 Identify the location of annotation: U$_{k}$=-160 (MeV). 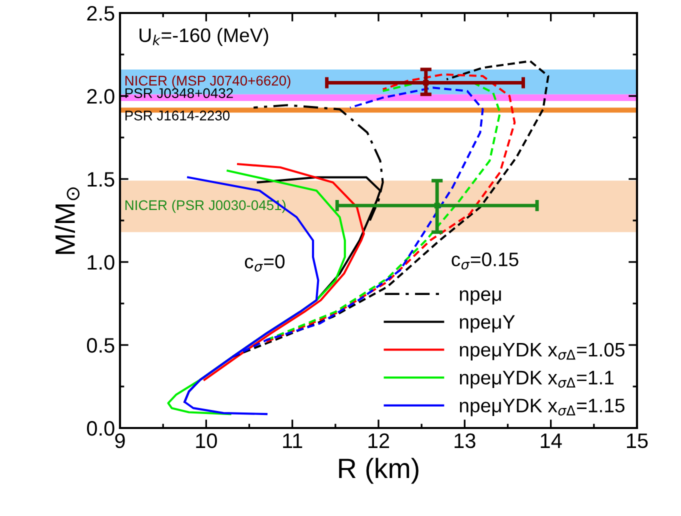
(204, 37).